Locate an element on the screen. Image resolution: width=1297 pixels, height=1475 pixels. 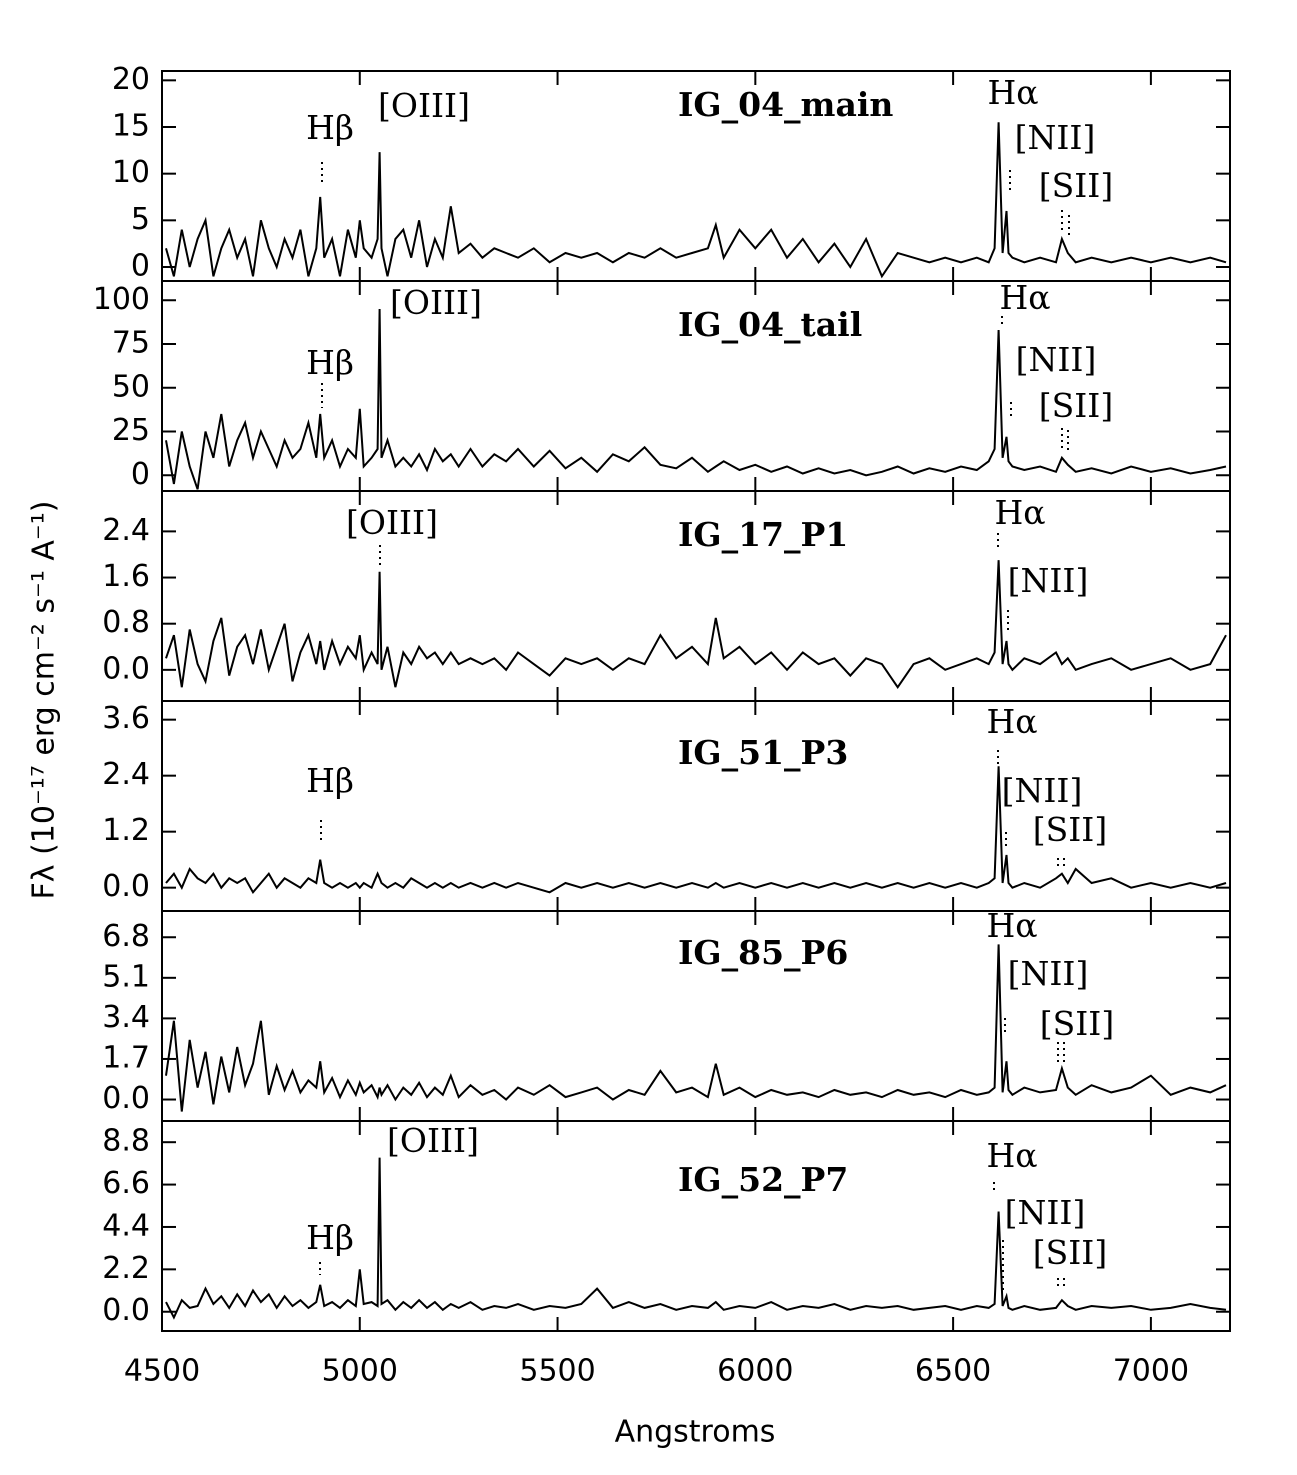
x-axis-label: Angstroms is located at coordinates (695, 1432).